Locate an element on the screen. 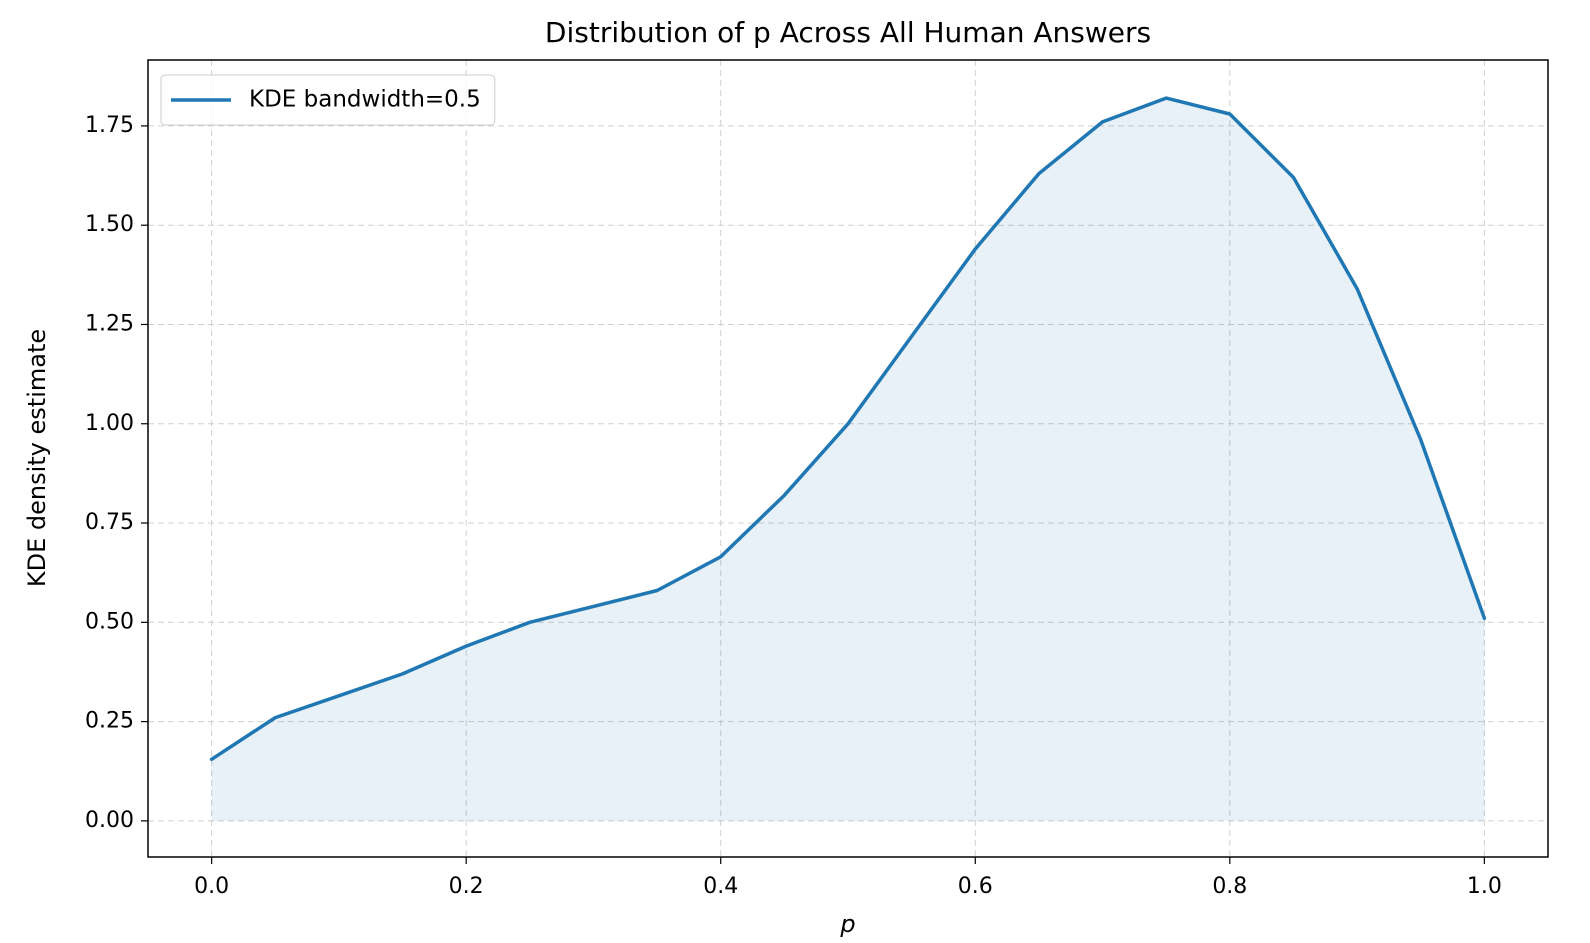  y-tick-label: 1.25 is located at coordinates (109, 323).